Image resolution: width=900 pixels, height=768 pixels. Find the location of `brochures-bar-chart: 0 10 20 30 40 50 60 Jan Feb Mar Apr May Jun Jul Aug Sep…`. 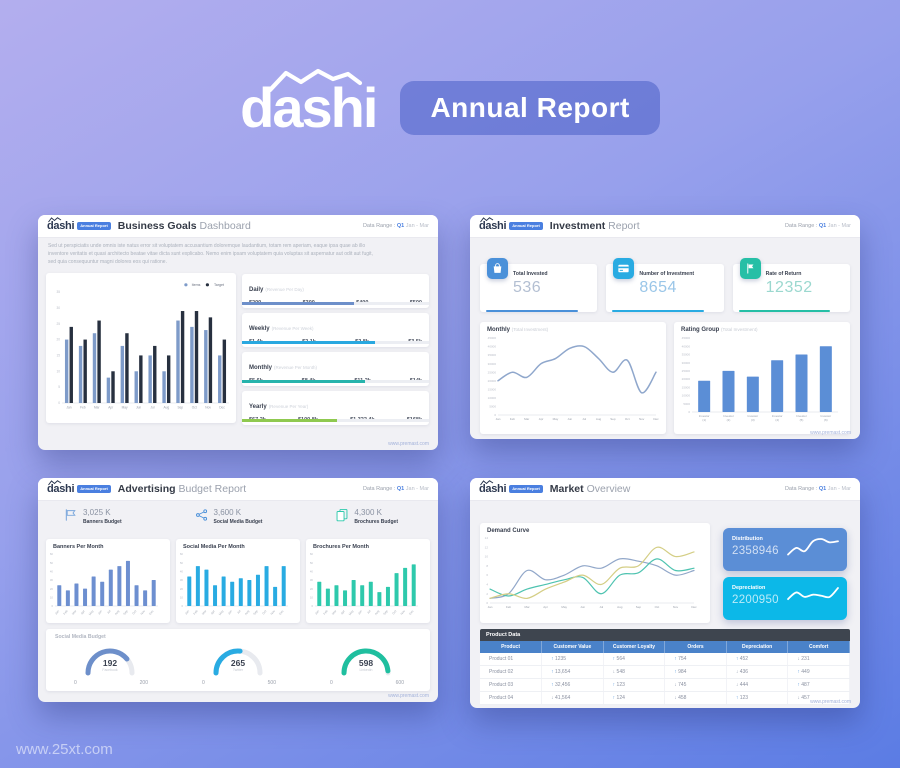

brochures-bar-chart: 0 10 20 30 40 50 60 Jan Feb Mar Apr May Jun Jul Aug Sep… is located at coordinates (368, 586).